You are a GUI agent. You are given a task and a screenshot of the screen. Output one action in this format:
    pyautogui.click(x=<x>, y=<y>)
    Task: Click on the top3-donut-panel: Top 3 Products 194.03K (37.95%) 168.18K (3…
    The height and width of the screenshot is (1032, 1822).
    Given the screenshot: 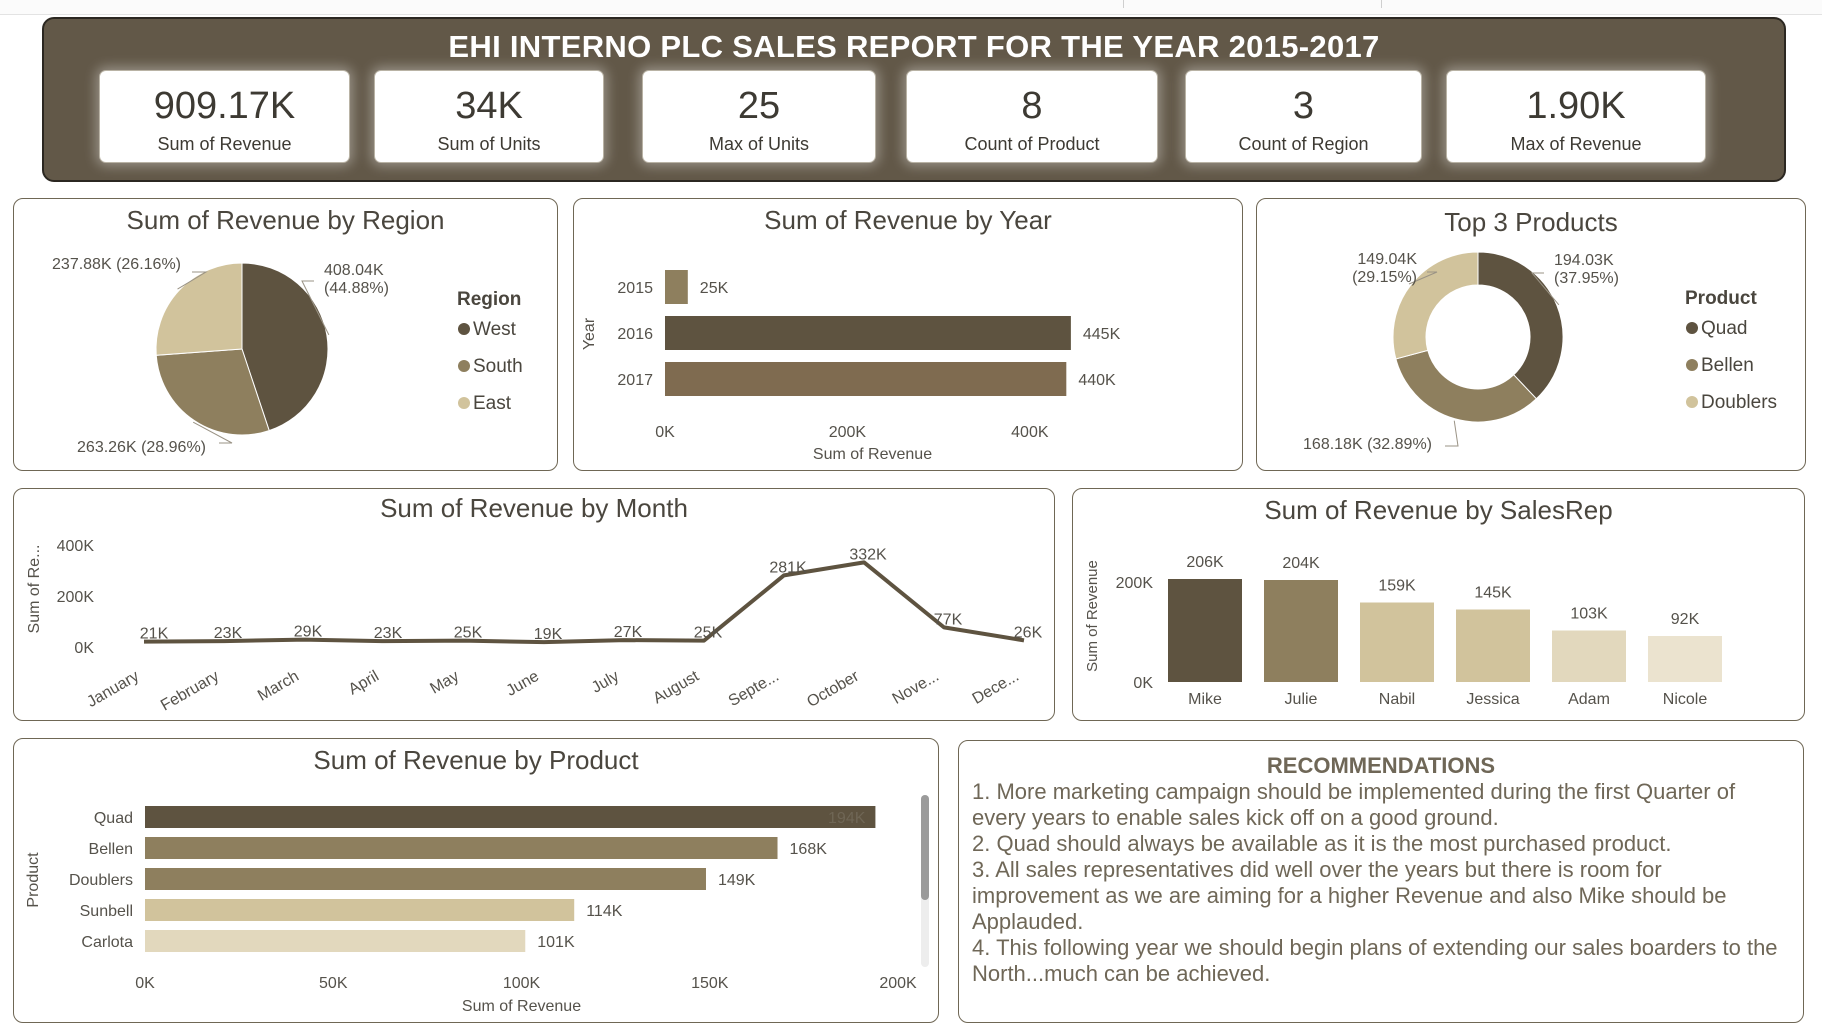 What is the action you would take?
    pyautogui.click(x=1531, y=334)
    